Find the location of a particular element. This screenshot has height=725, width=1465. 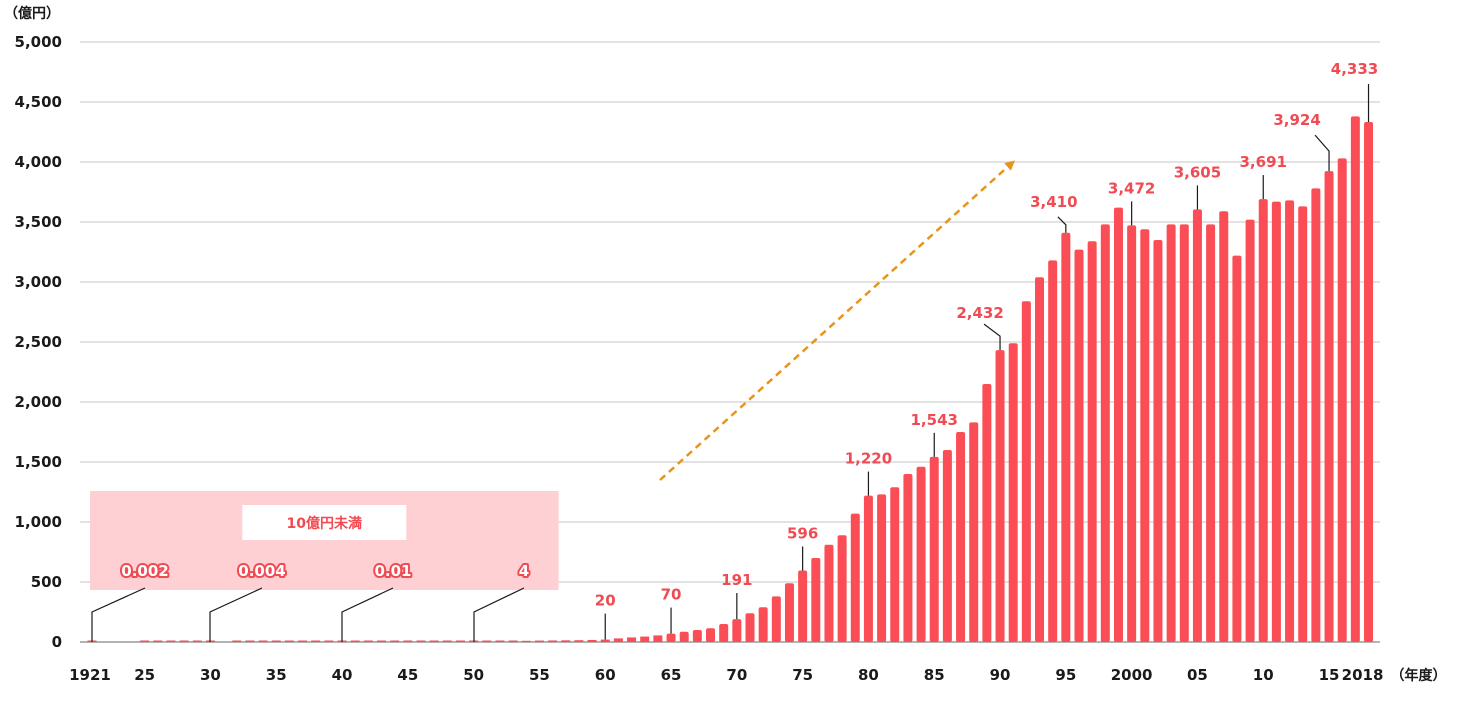

x-tick-label: 1921 is located at coordinates (90, 675).